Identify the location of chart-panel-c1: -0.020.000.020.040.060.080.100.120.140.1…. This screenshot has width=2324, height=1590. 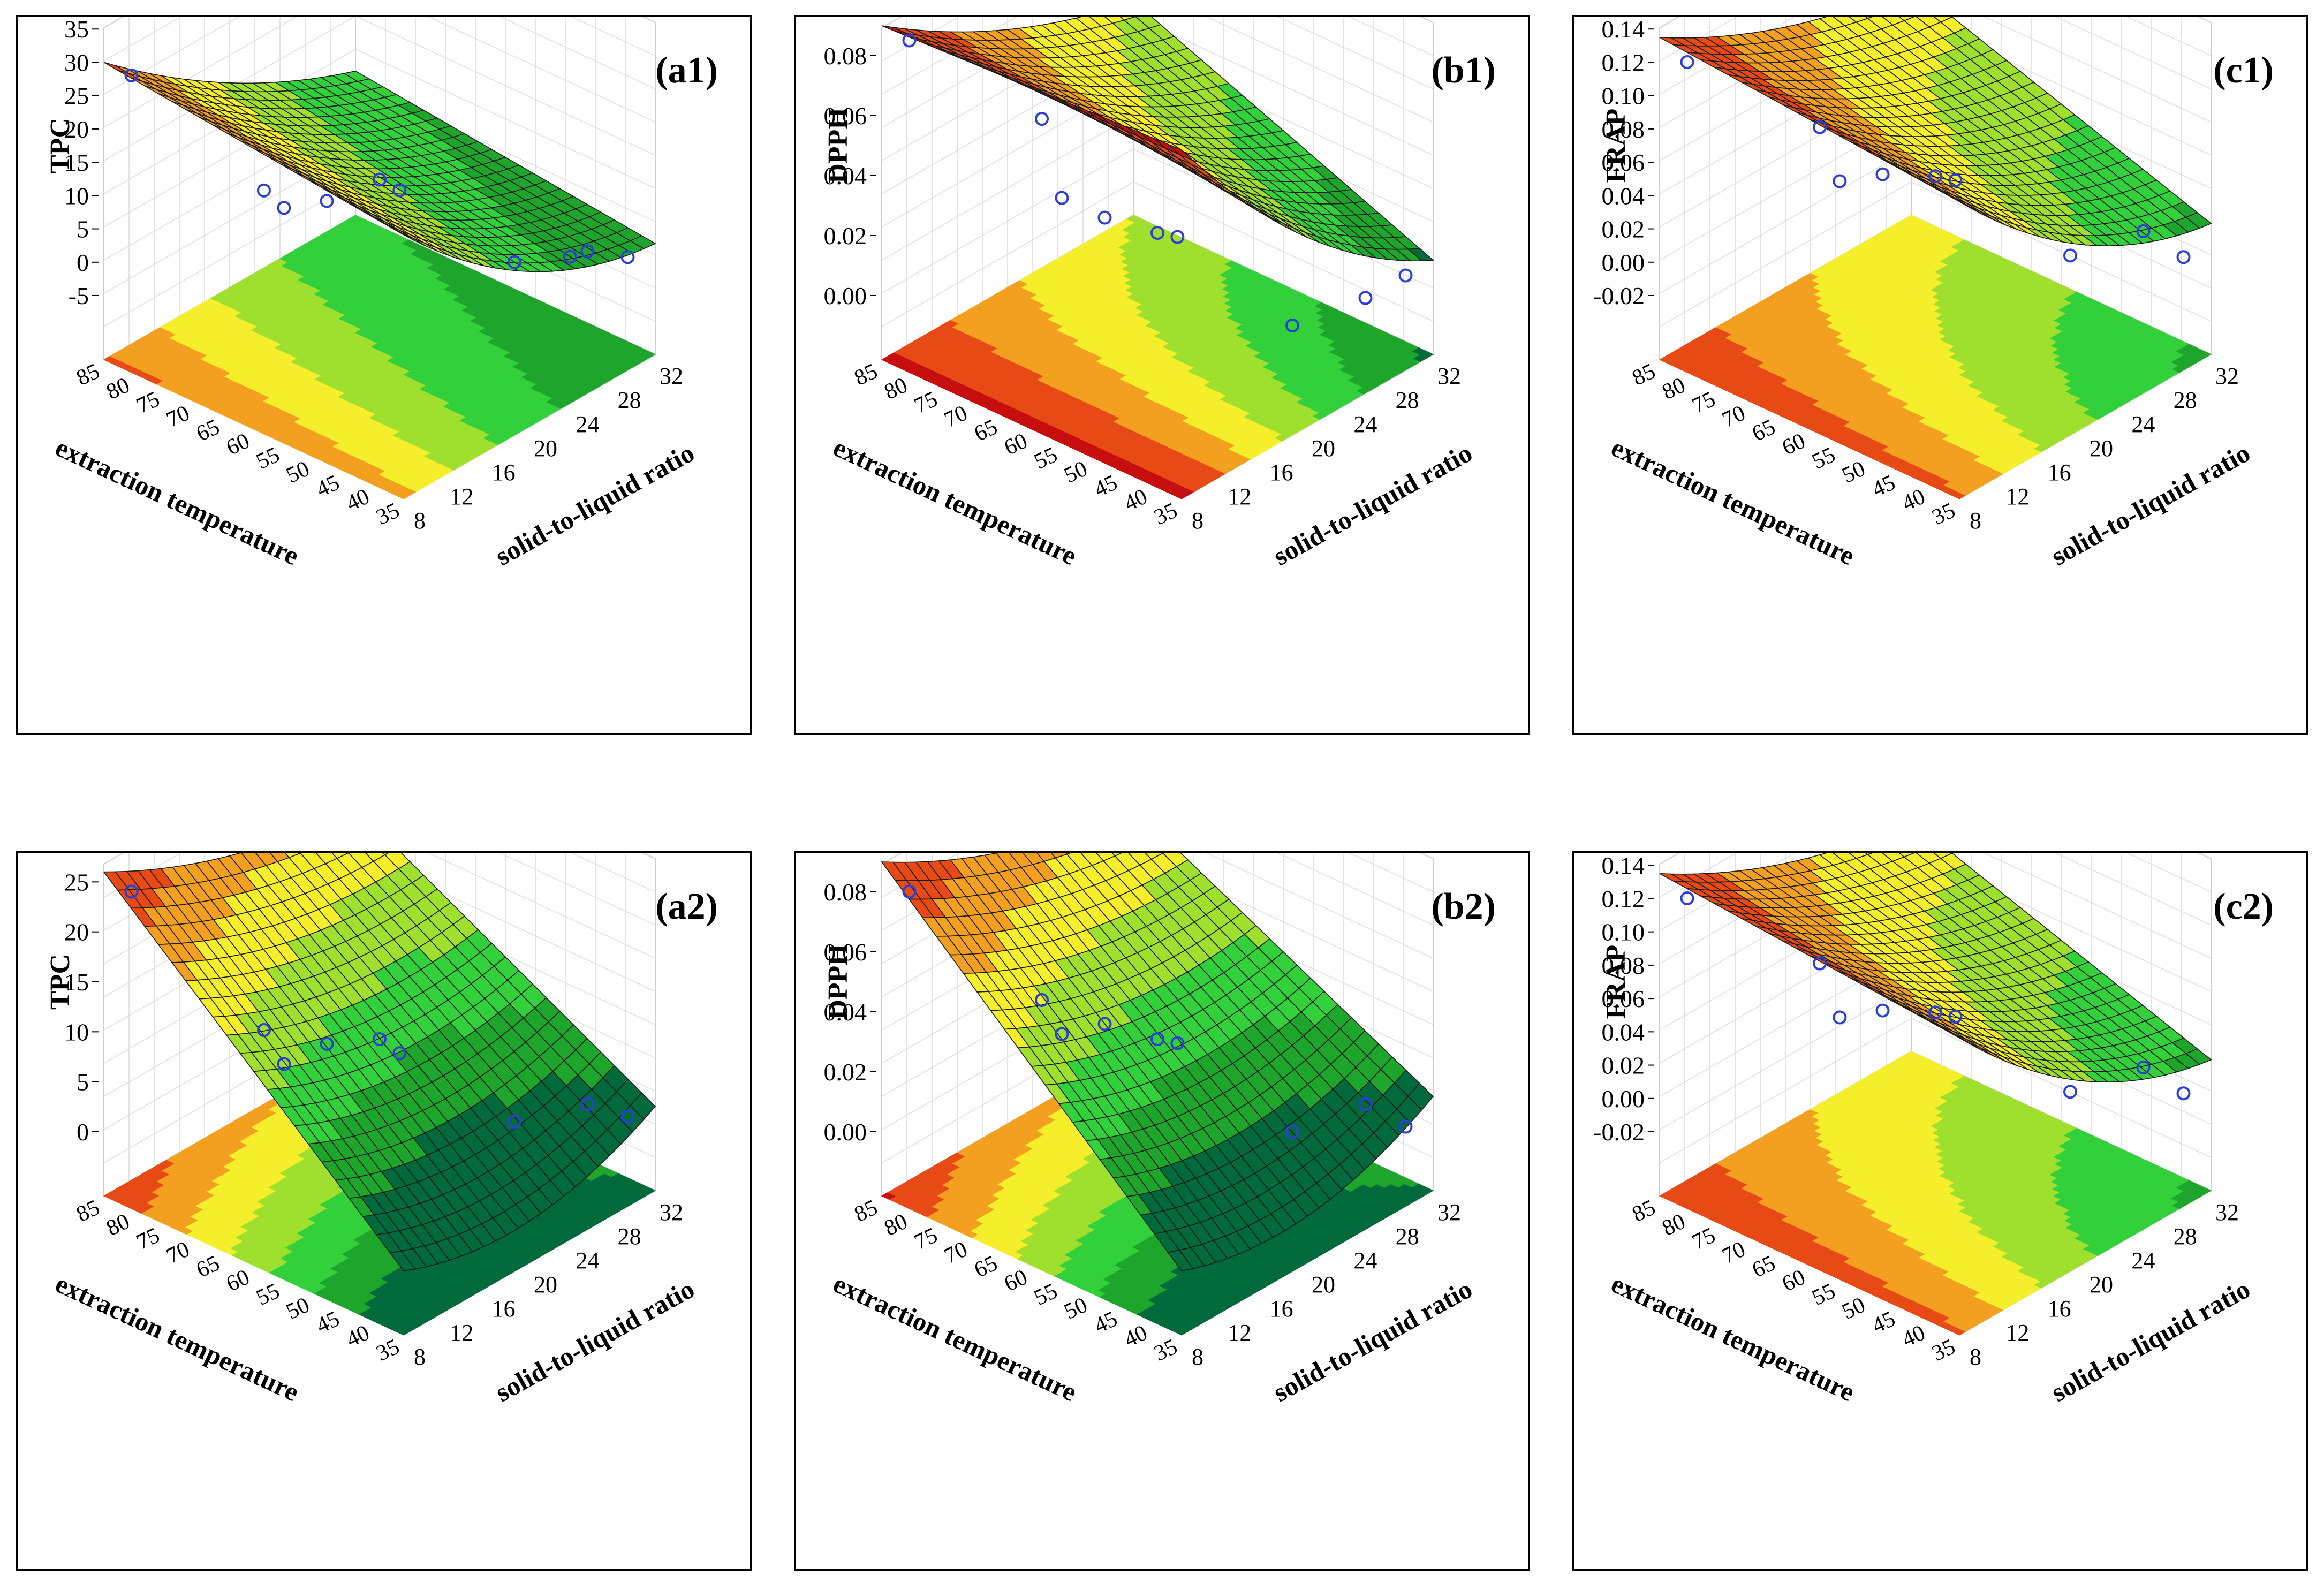
(1940, 375).